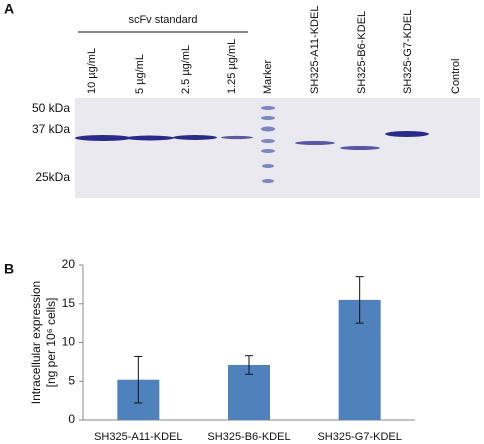 Image resolution: width=484 pixels, height=444 pixels. I want to click on y-tick-label: 20, so click(69, 264).